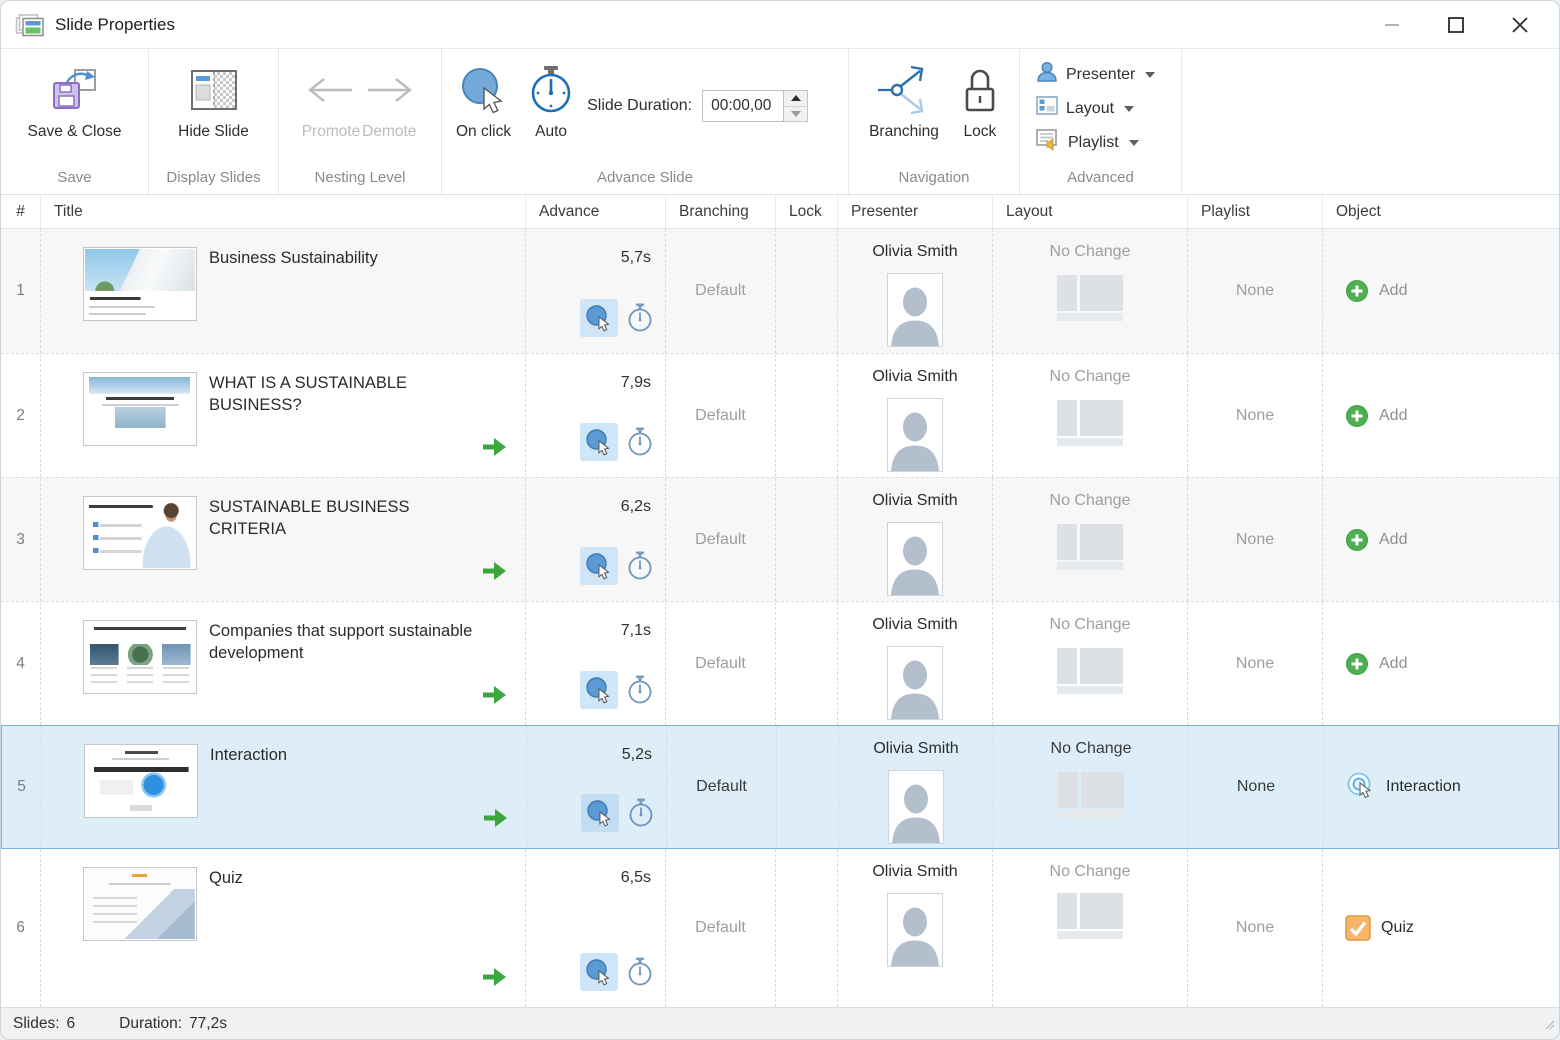 The height and width of the screenshot is (1040, 1560). What do you see at coordinates (904, 100) in the screenshot?
I see `branching-button: Branching` at bounding box center [904, 100].